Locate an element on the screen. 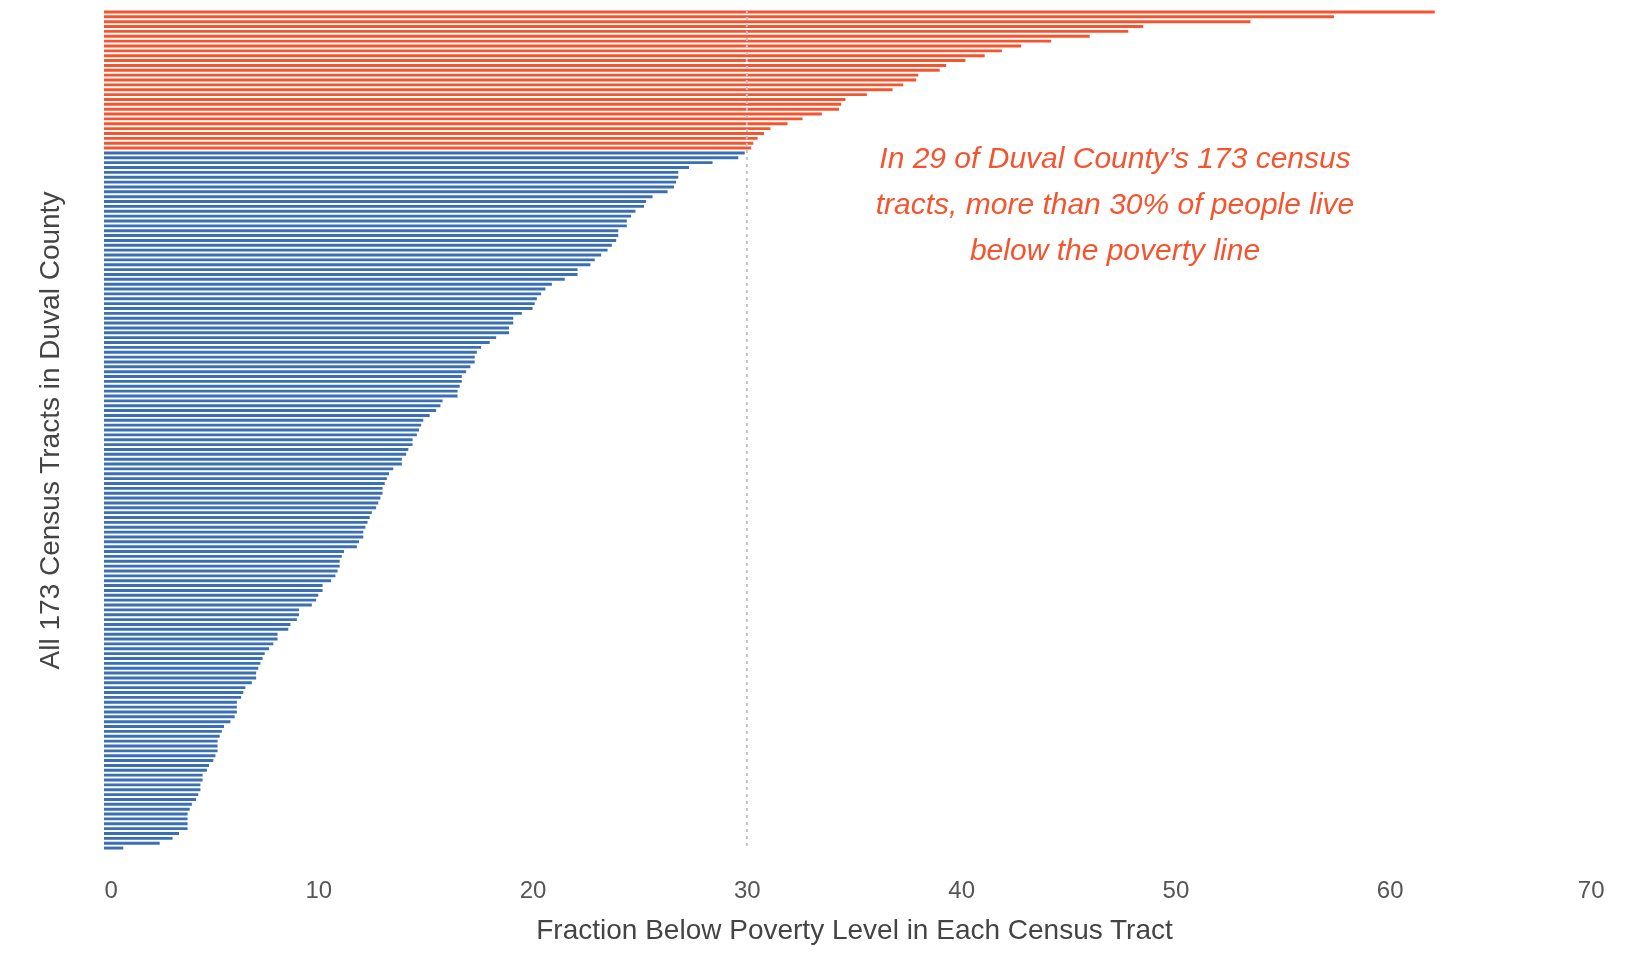  y-axis-title: All 173 Census Tracts in Duval County is located at coordinates (49, 430).